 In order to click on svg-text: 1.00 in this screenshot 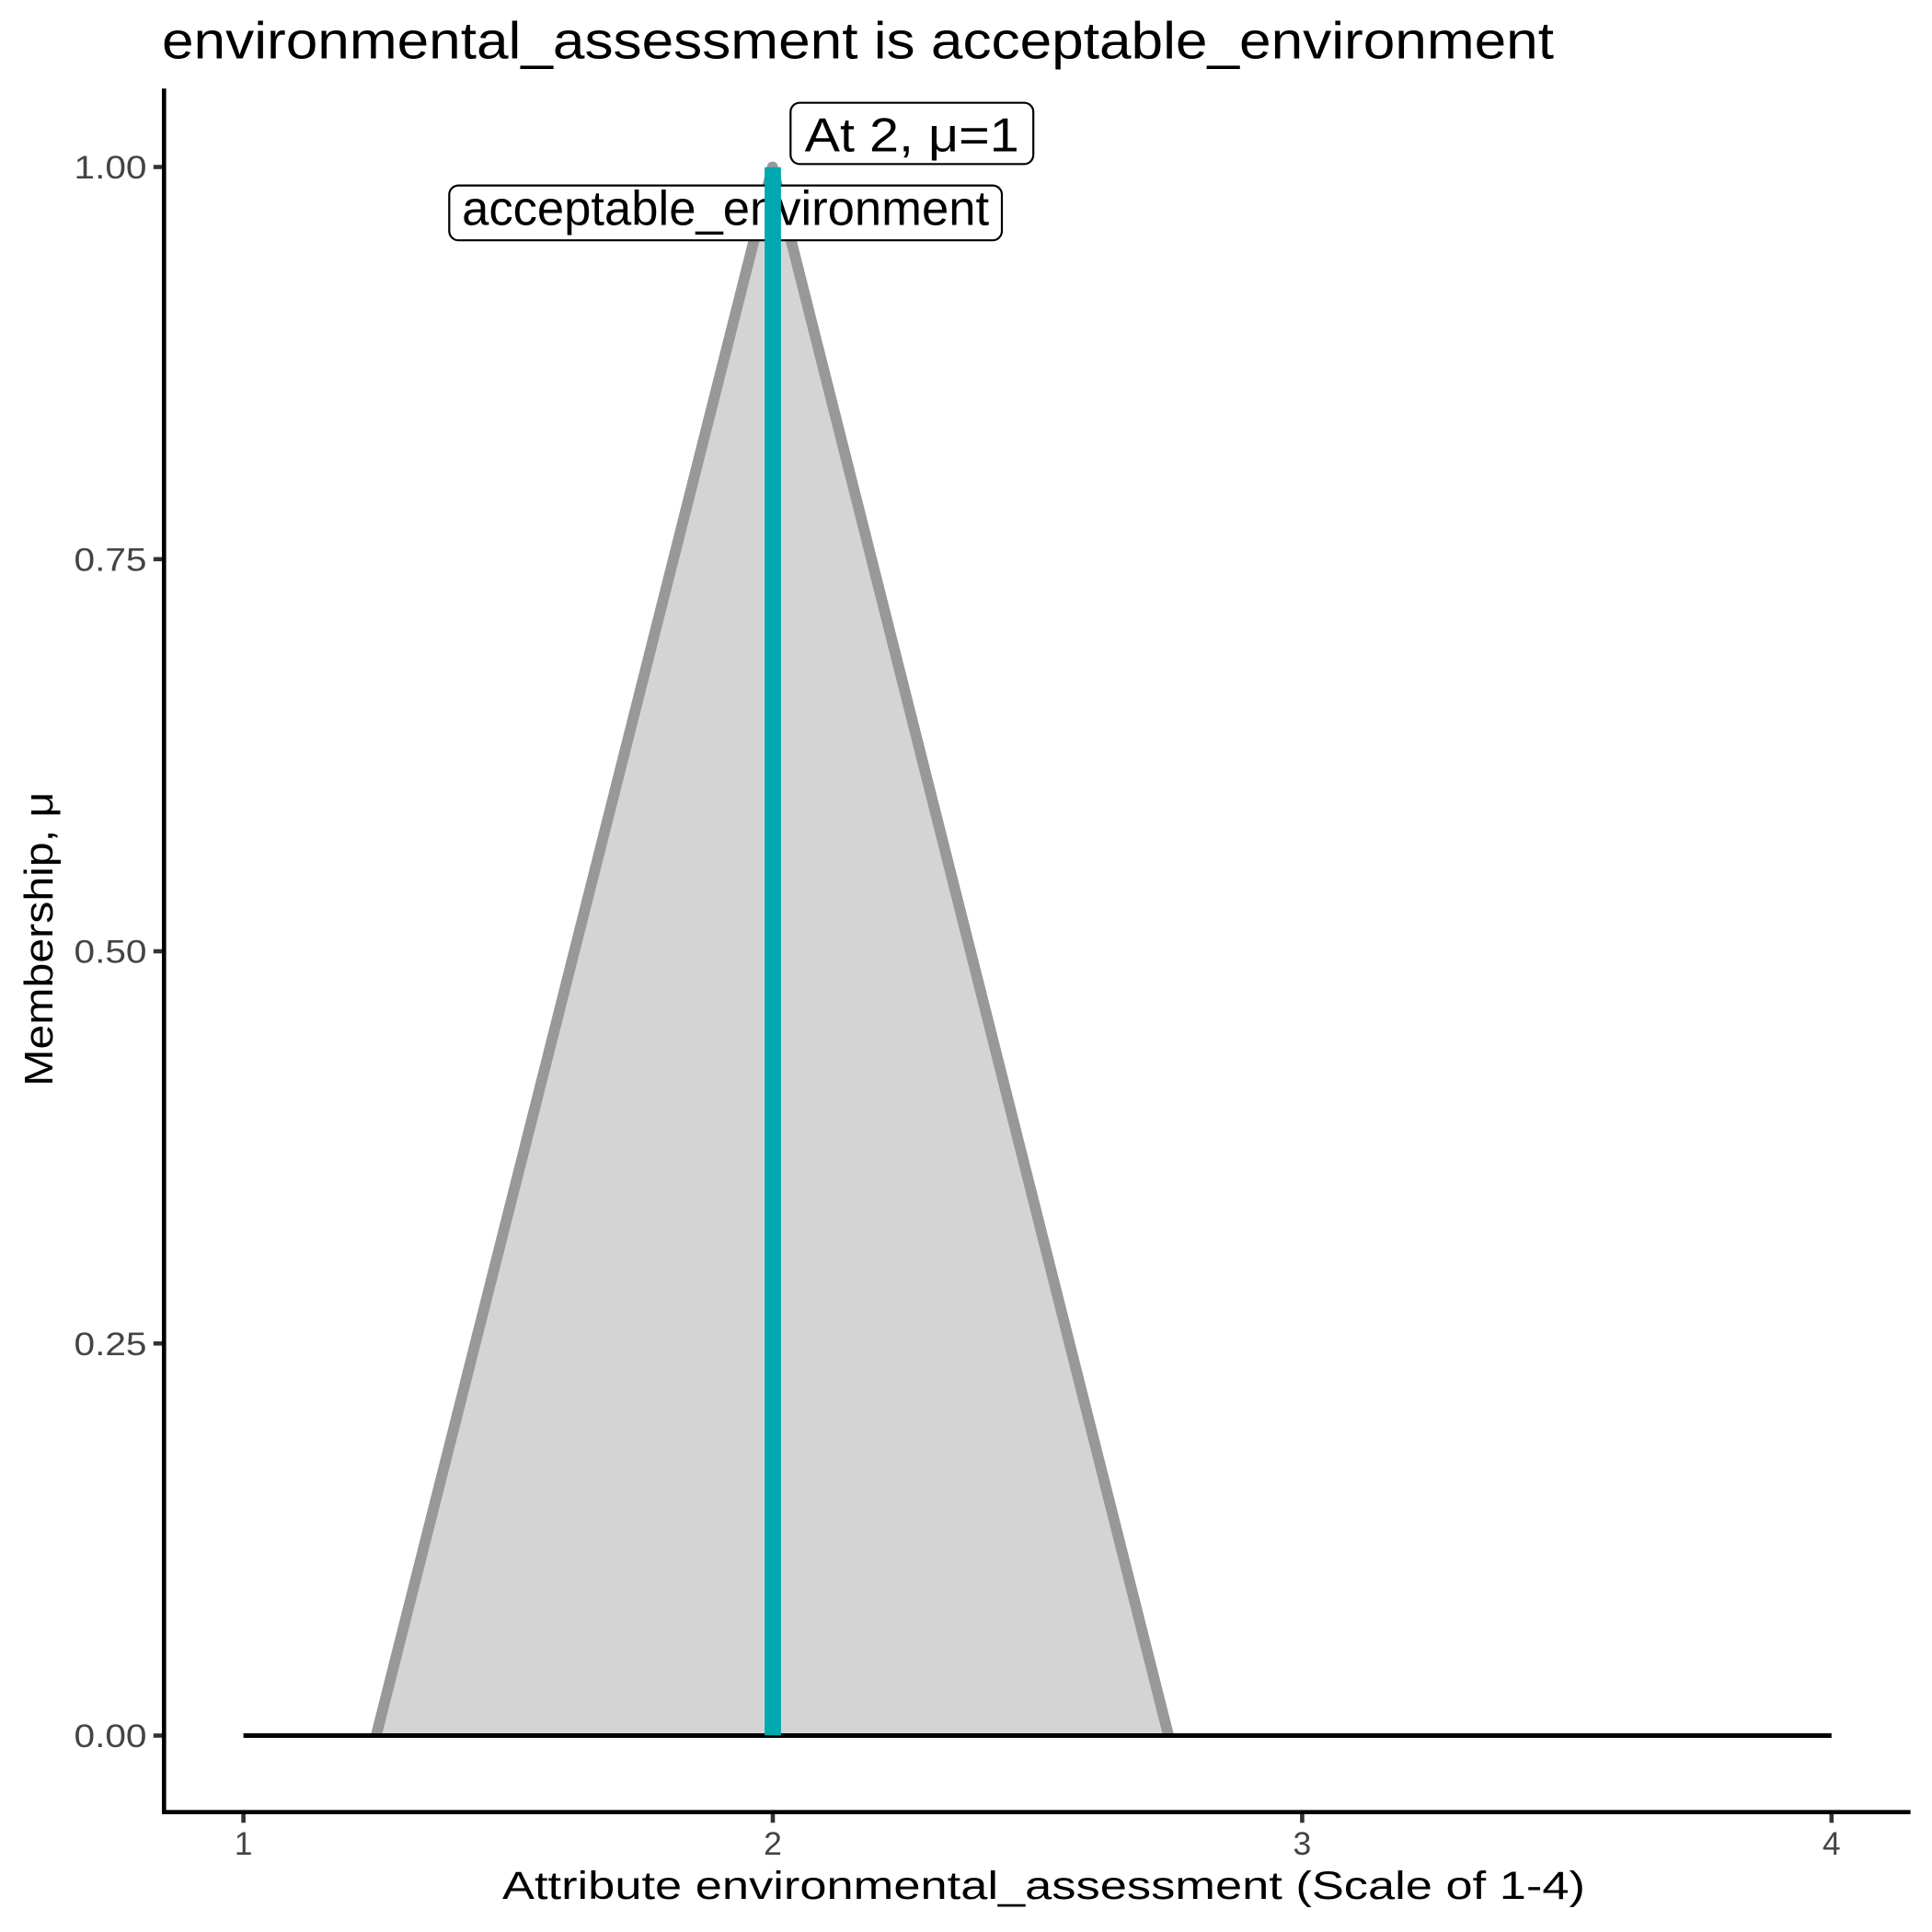, I will do `click(111, 167)`.